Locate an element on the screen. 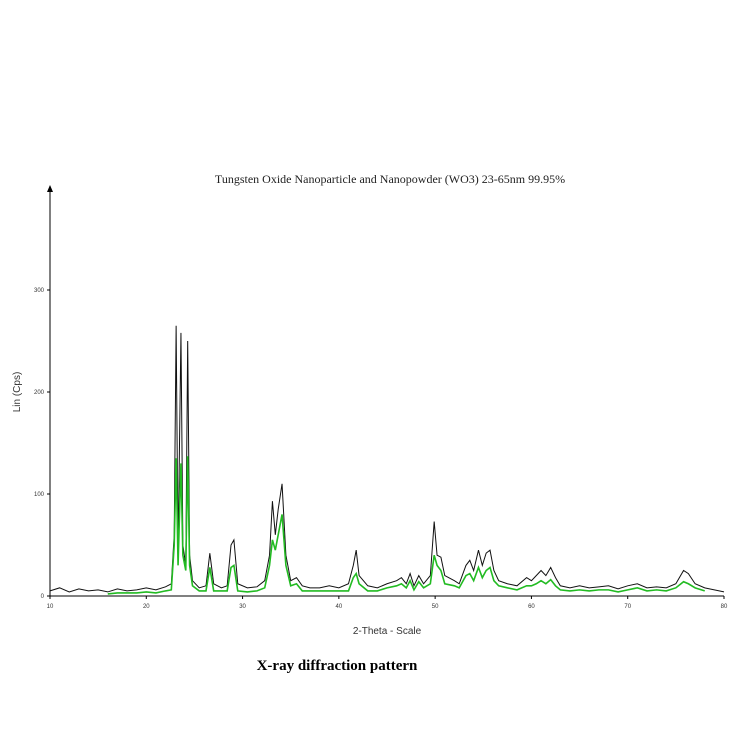 The width and height of the screenshot is (735, 735). x-tick-label: 40 is located at coordinates (339, 607).